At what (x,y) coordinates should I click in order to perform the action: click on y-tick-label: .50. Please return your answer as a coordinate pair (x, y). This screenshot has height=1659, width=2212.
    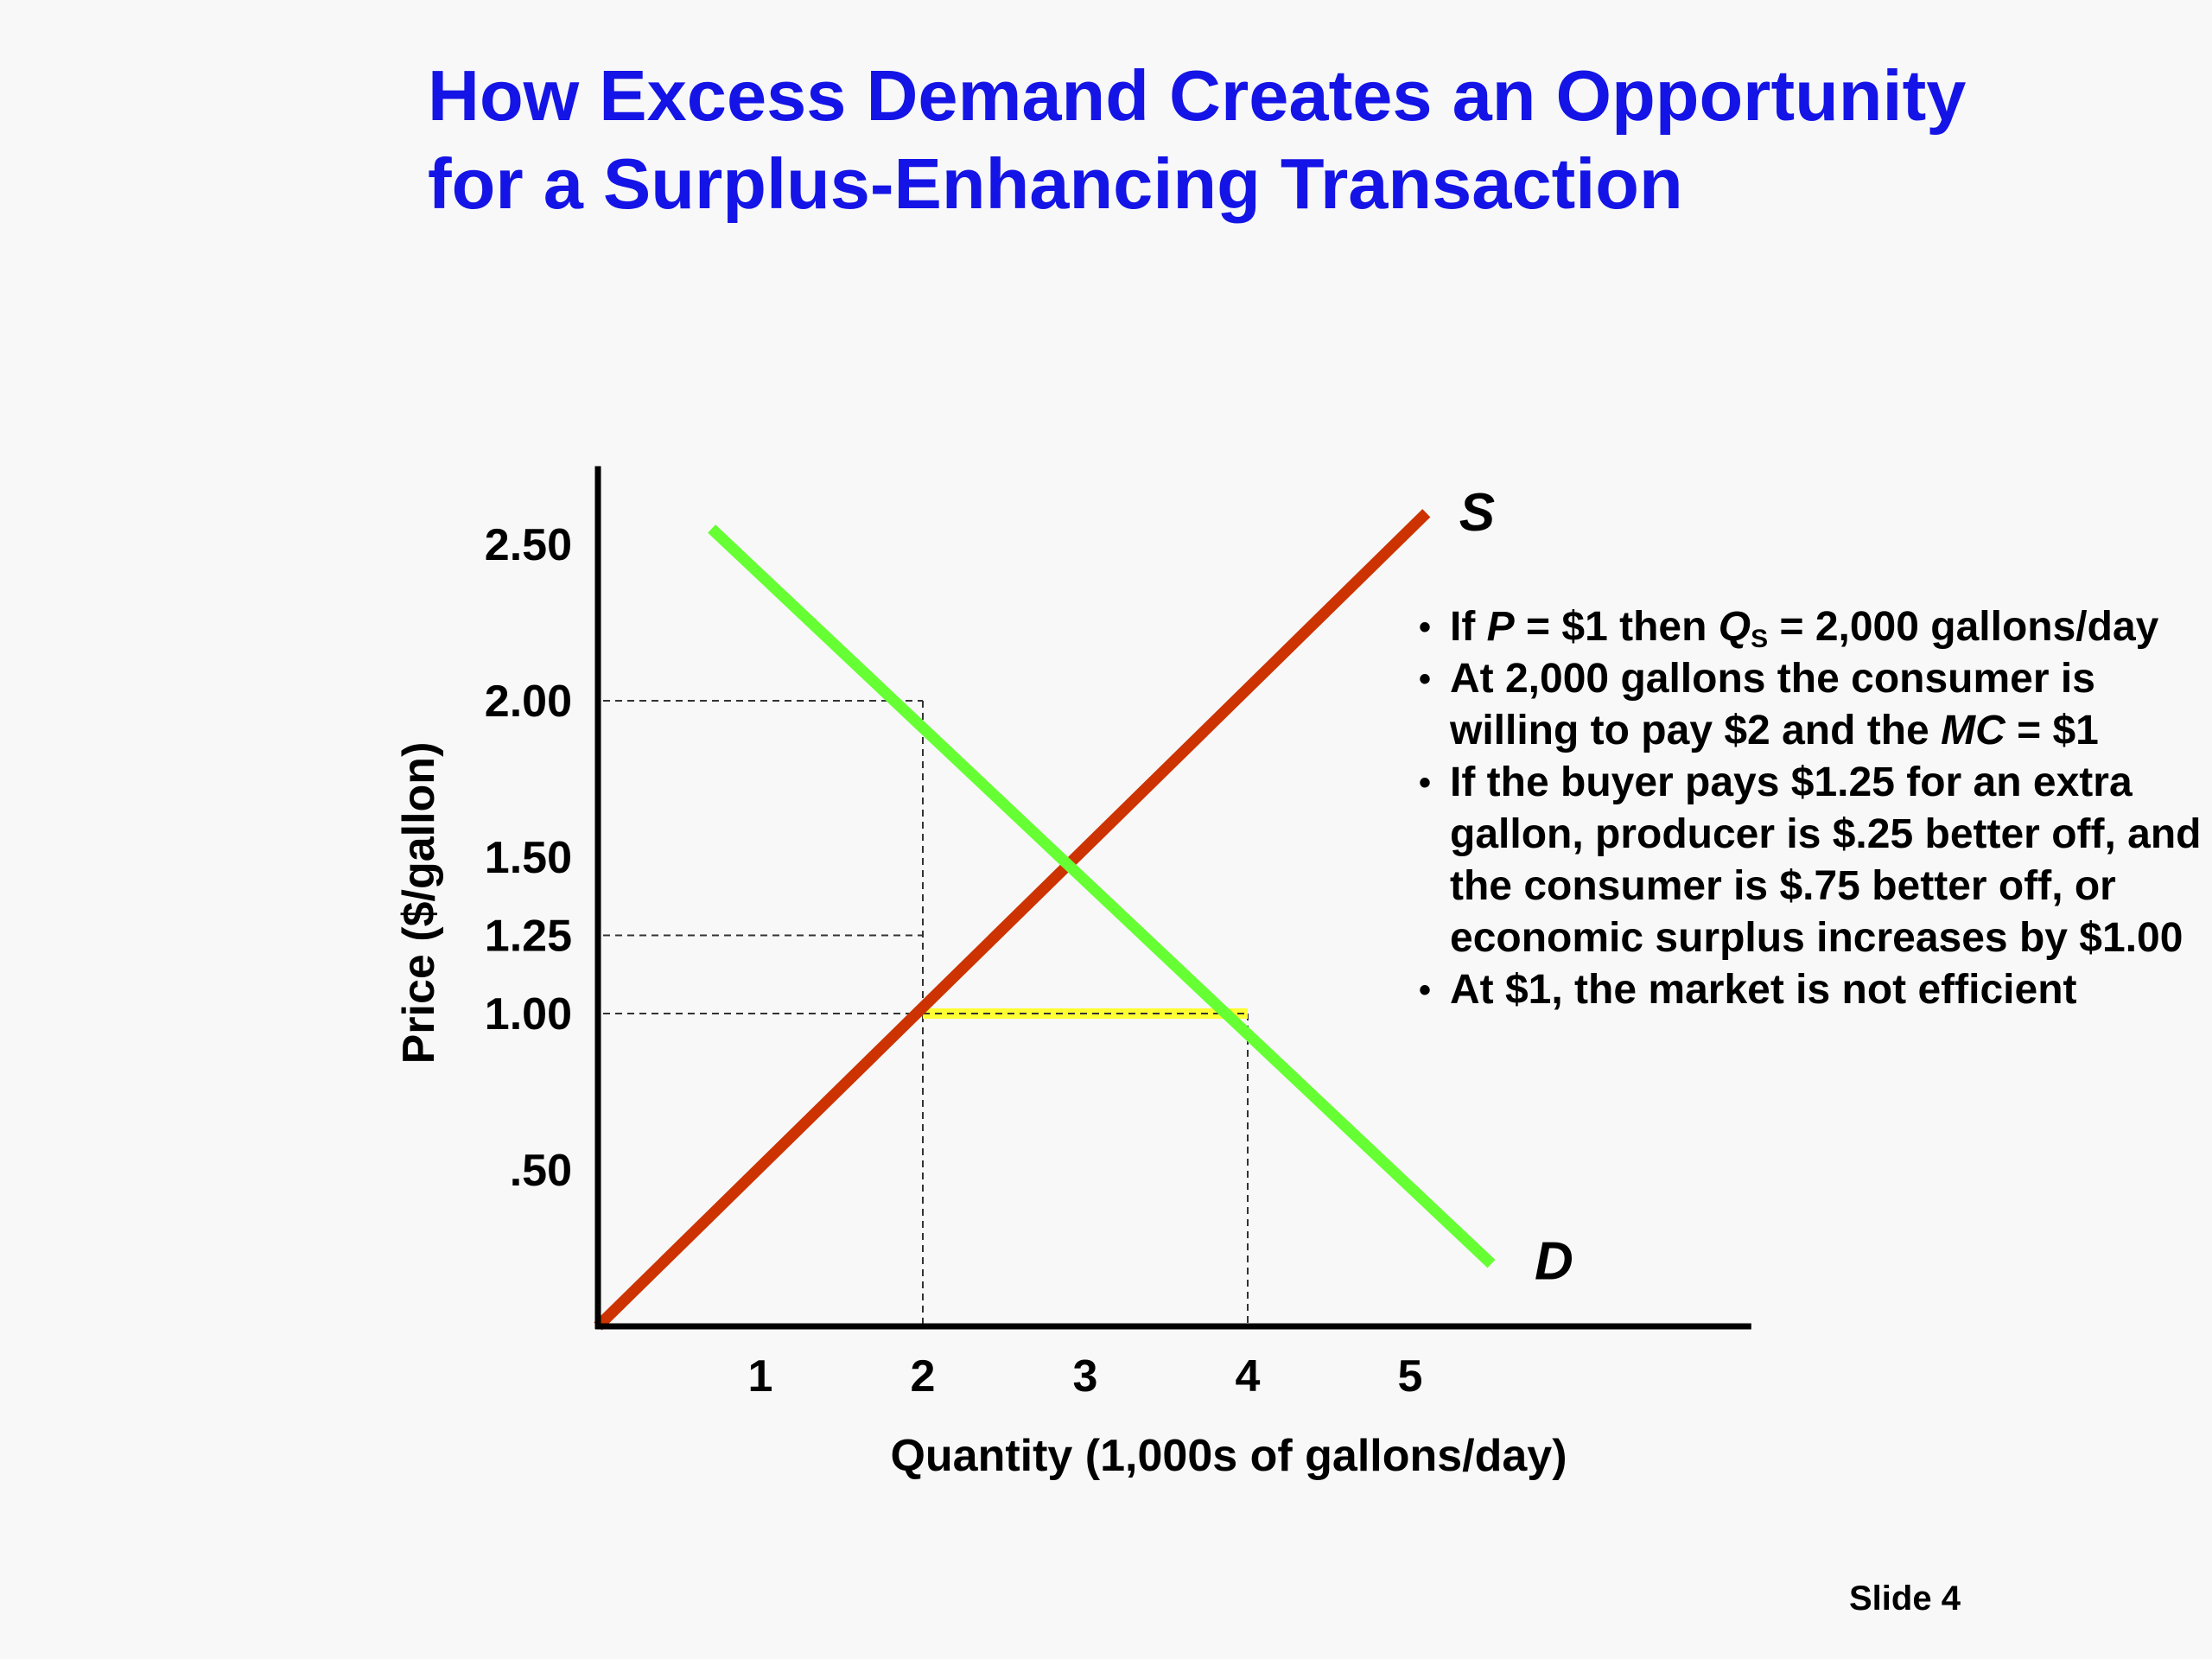
    Looking at the image, I should click on (541, 1171).